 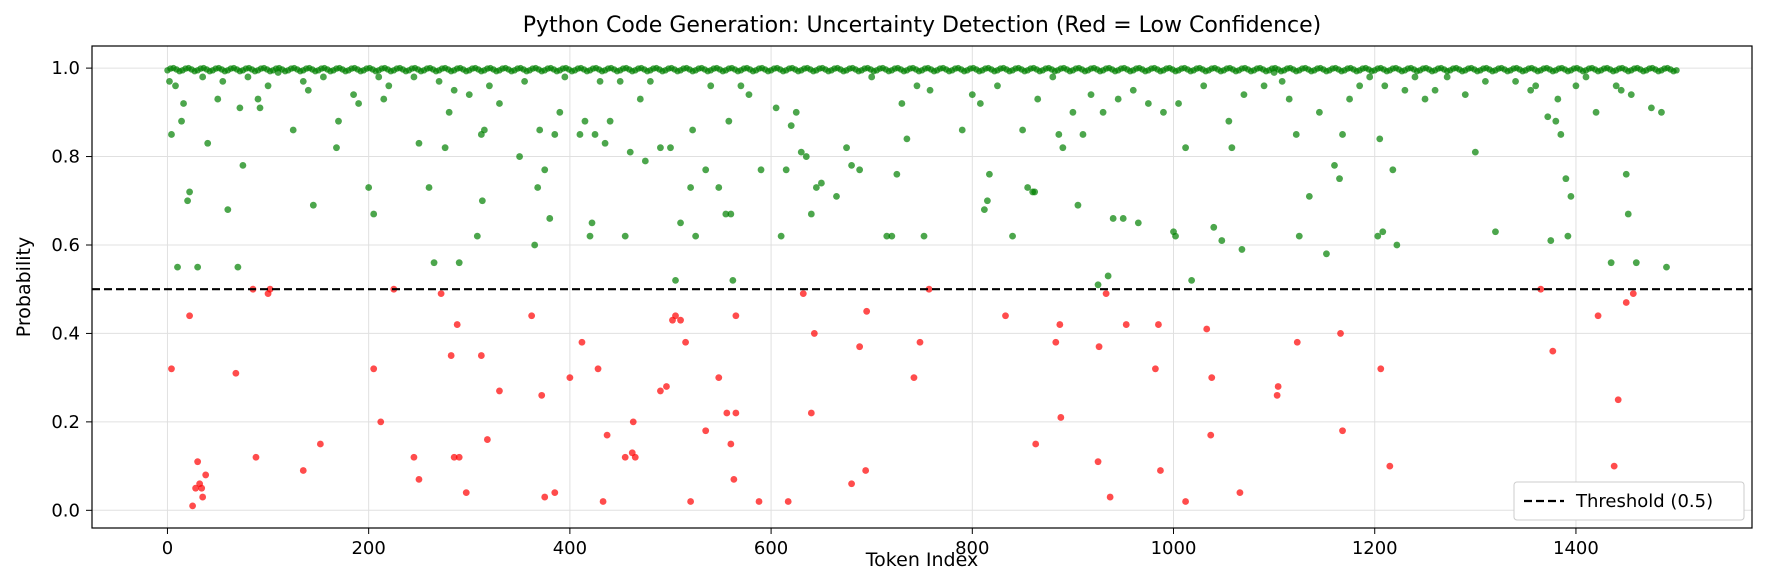 What do you see at coordinates (1174, 548) in the screenshot?
I see `x-tick-label: 1000` at bounding box center [1174, 548].